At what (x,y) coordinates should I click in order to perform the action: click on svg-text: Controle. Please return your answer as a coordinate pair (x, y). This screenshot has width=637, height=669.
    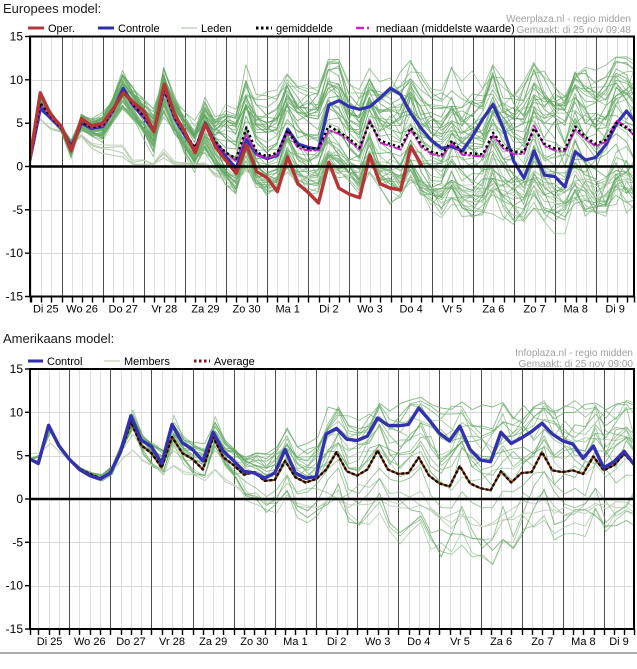
    Looking at the image, I should click on (139, 29).